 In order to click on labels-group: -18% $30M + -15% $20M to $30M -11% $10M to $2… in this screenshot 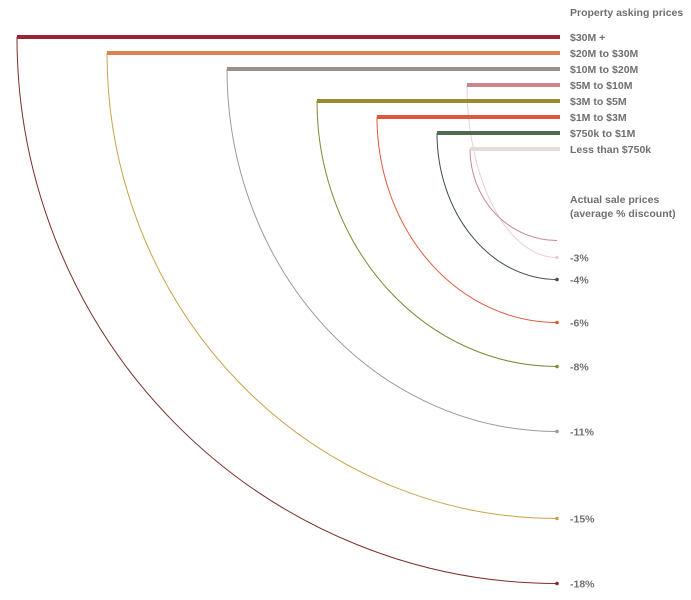, I will do `click(610, 311)`.